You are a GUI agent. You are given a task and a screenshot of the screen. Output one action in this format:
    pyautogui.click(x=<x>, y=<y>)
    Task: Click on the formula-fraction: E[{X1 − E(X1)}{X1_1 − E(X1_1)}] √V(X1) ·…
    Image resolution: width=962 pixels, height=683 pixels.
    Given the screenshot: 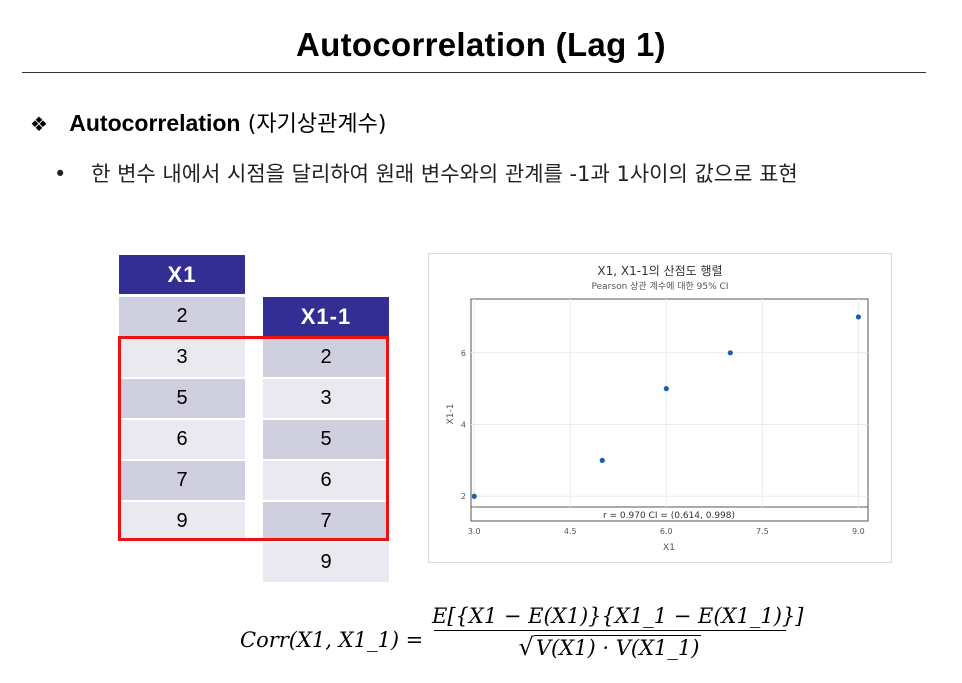 What is the action you would take?
    pyautogui.click(x=618, y=632)
    